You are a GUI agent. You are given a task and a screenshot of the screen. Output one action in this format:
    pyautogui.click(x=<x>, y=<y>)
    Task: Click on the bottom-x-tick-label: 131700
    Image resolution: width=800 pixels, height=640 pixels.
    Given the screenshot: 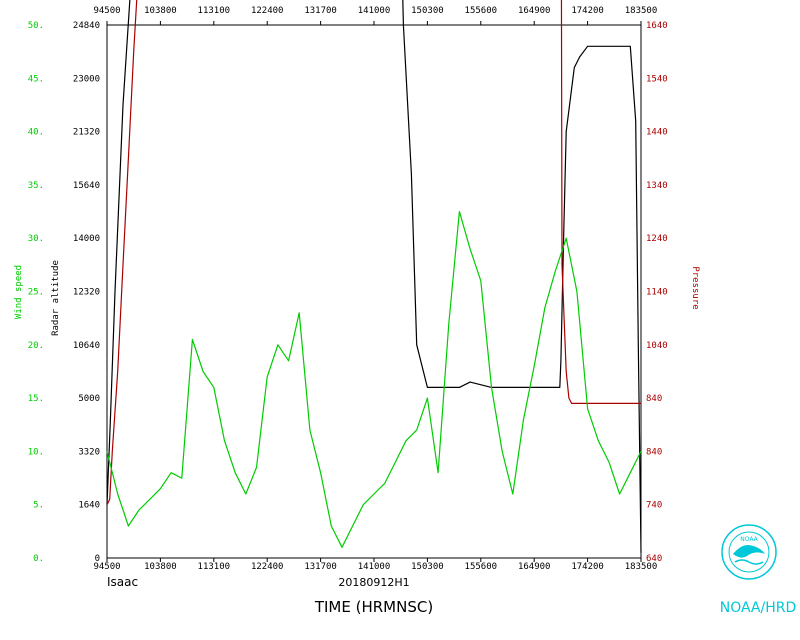 What is the action you would take?
    pyautogui.click(x=320, y=567)
    